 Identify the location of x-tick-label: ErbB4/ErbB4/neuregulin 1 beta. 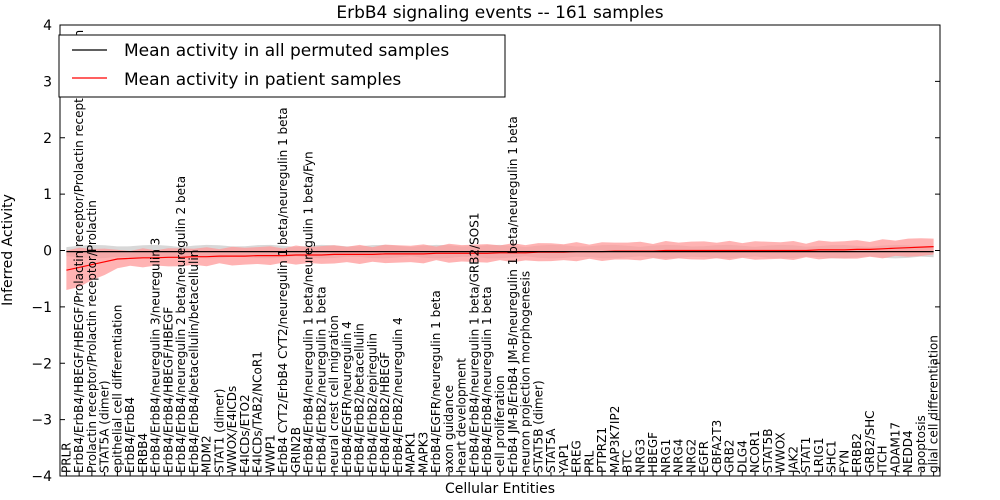
(487, 379).